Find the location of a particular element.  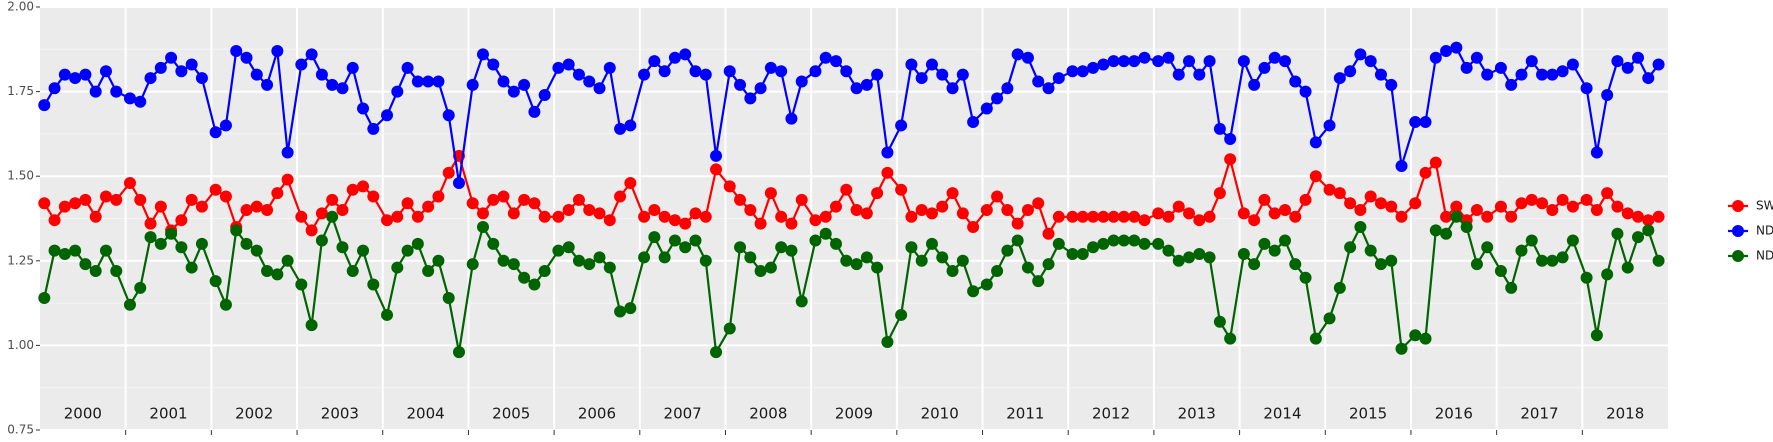

y-tick-label: 0.75 is located at coordinates (20, 430).